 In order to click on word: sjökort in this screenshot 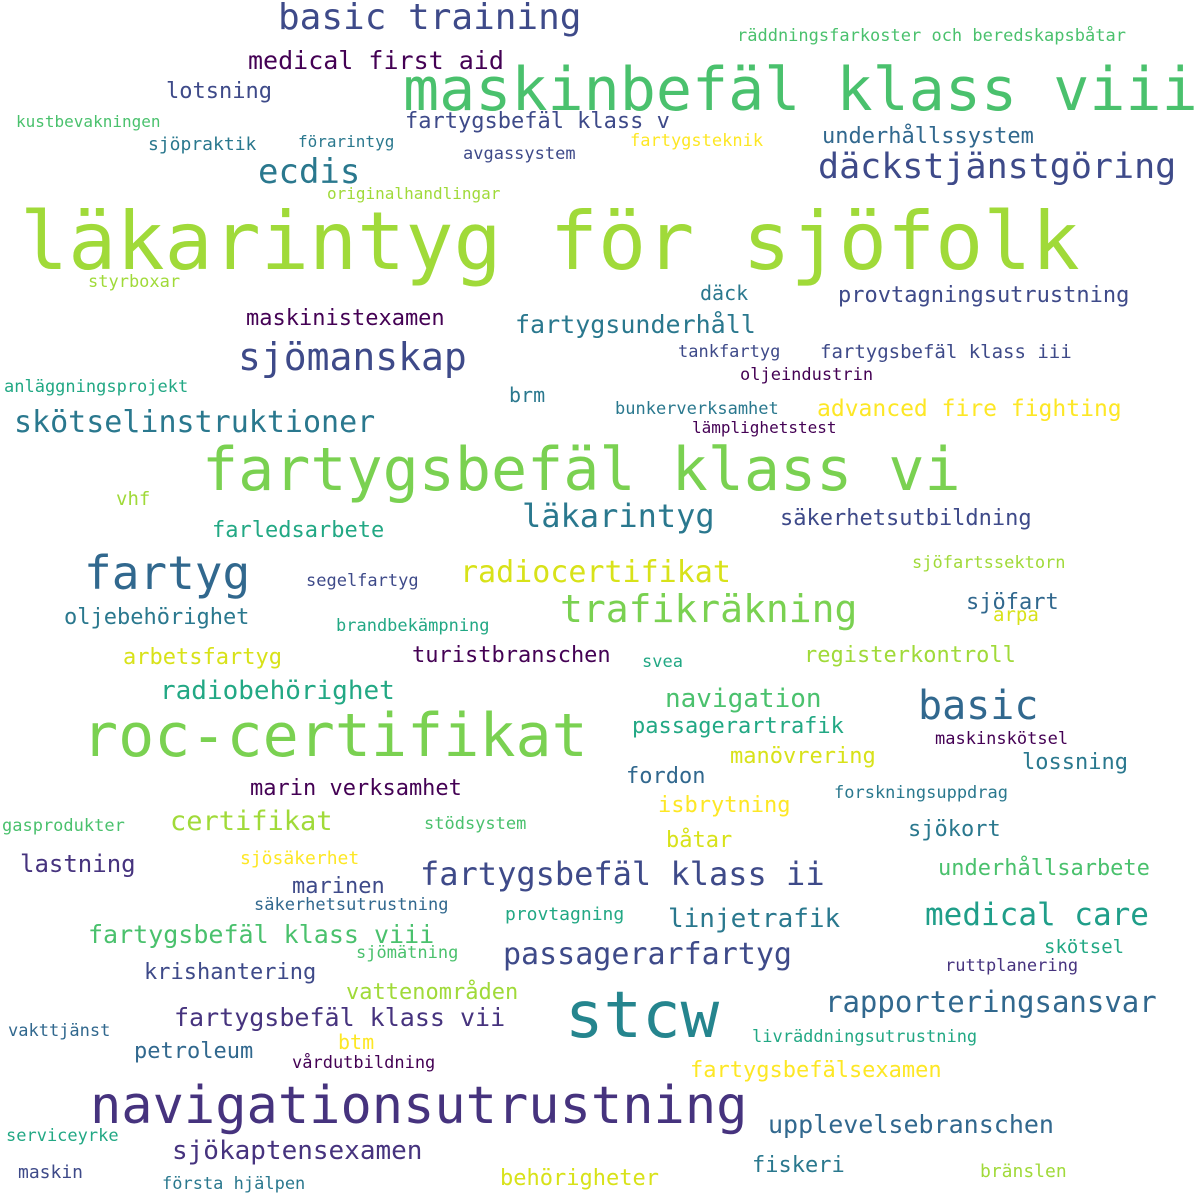, I will do `click(954, 829)`.